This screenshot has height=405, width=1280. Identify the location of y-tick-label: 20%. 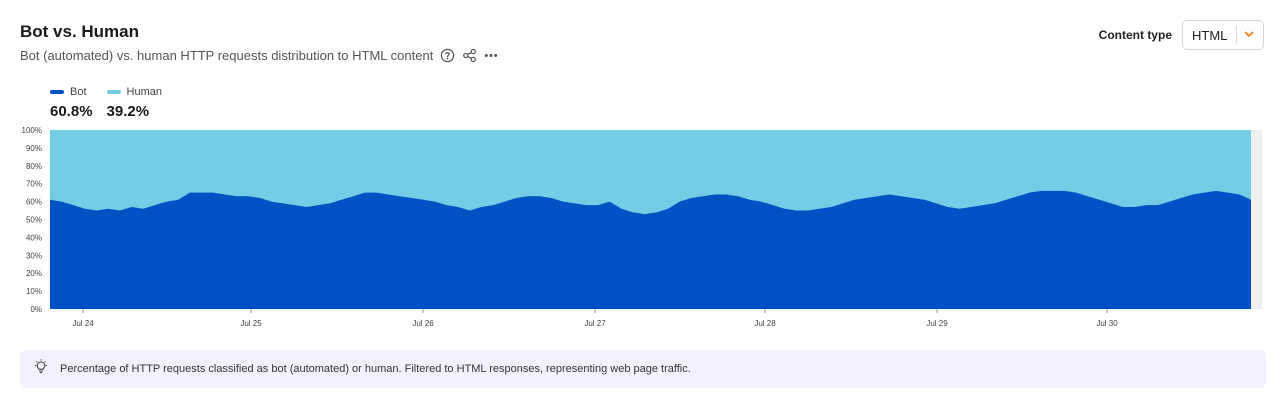
(34, 273).